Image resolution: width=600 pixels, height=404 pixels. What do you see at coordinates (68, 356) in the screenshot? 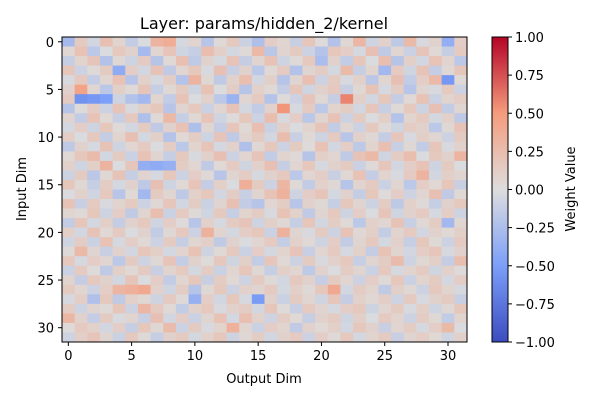
I see `x-tick-label: 0` at bounding box center [68, 356].